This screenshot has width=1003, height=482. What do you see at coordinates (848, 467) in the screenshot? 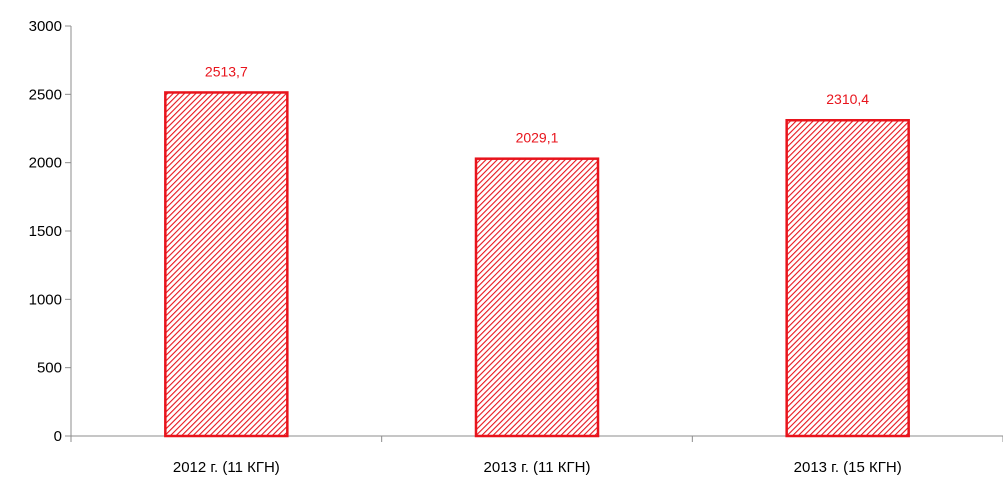
I see `x-tick-label: 2013 г. (15 КГН)` at bounding box center [848, 467].